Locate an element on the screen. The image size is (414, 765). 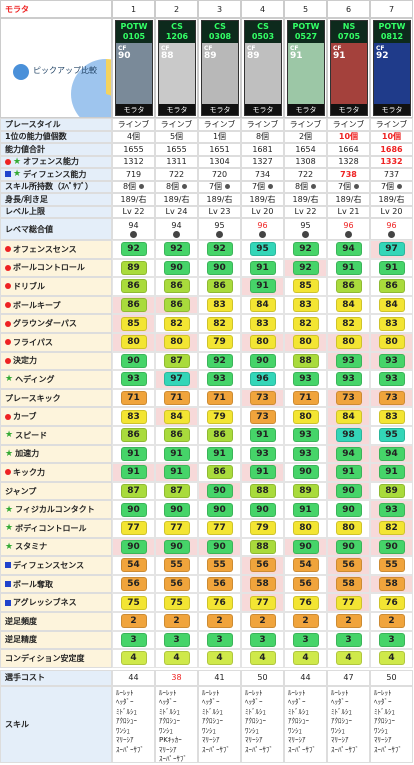
stat-badge: 3 is located at coordinates (176, 639).